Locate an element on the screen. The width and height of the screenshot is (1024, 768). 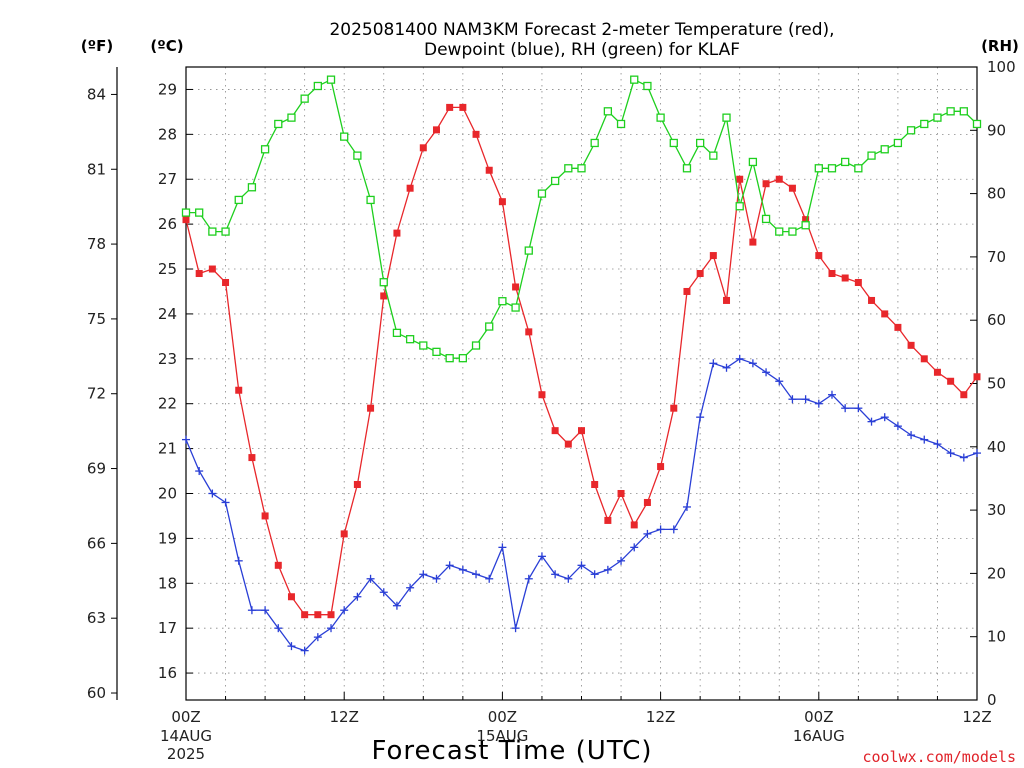
rh-tick-label: 50 is located at coordinates (996, 384).